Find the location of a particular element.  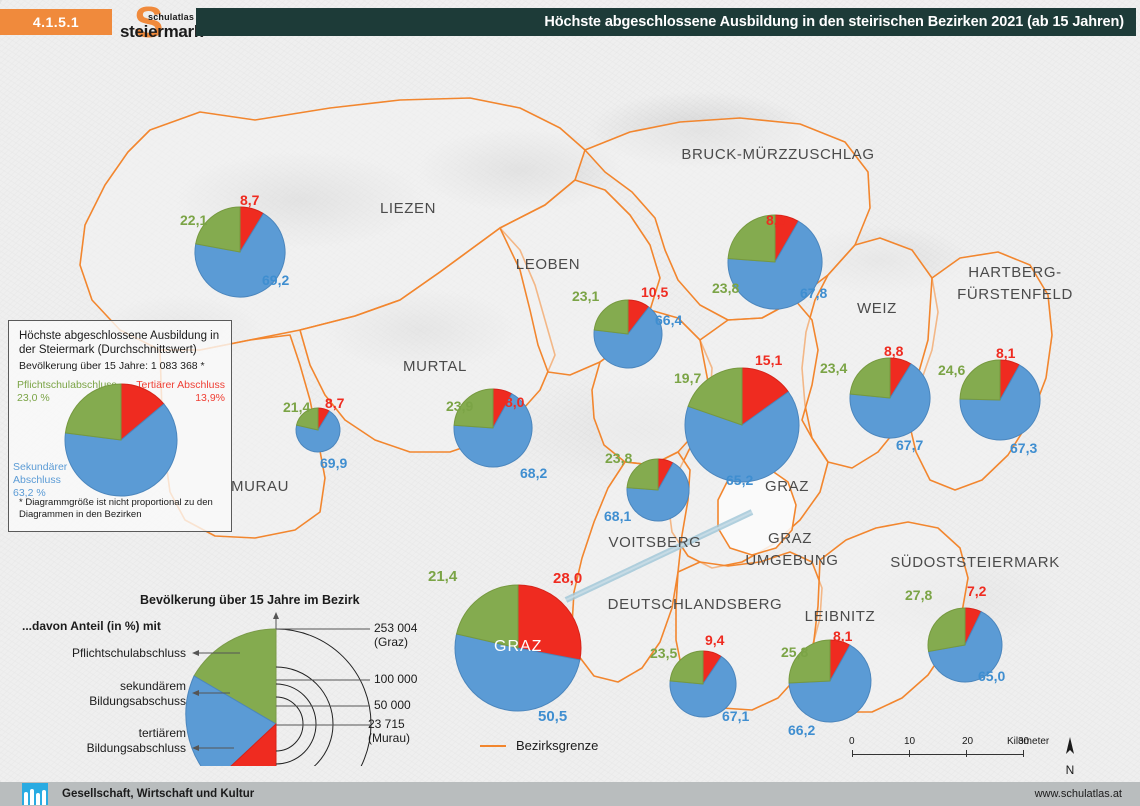

pie-value-bruck-green: 23,8 is located at coordinates (726, 288).